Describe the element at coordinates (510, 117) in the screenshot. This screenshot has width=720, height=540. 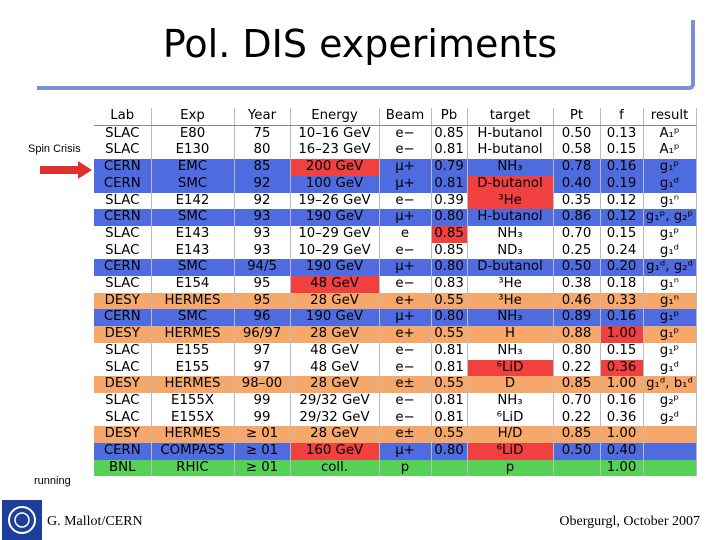
I see `column-header: target` at that location.